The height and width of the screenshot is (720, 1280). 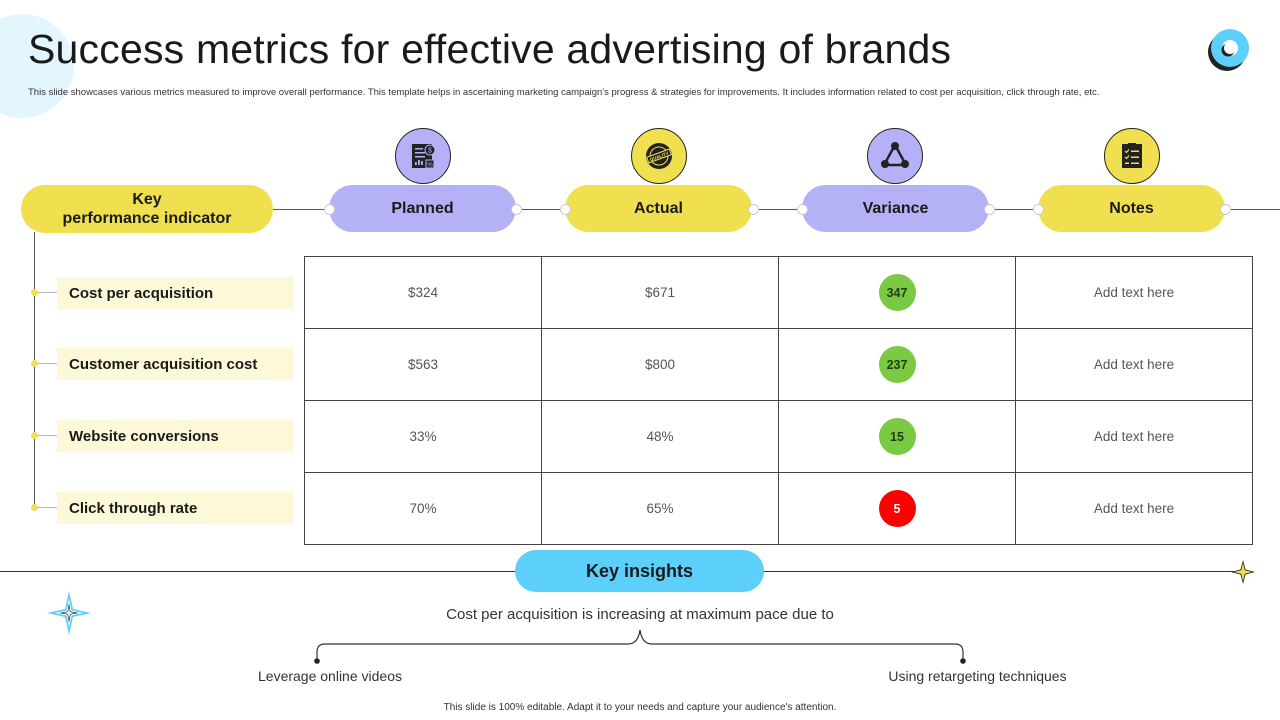 What do you see at coordinates (147, 209) in the screenshot?
I see `kpi-header-pill: Key performance indicator` at bounding box center [147, 209].